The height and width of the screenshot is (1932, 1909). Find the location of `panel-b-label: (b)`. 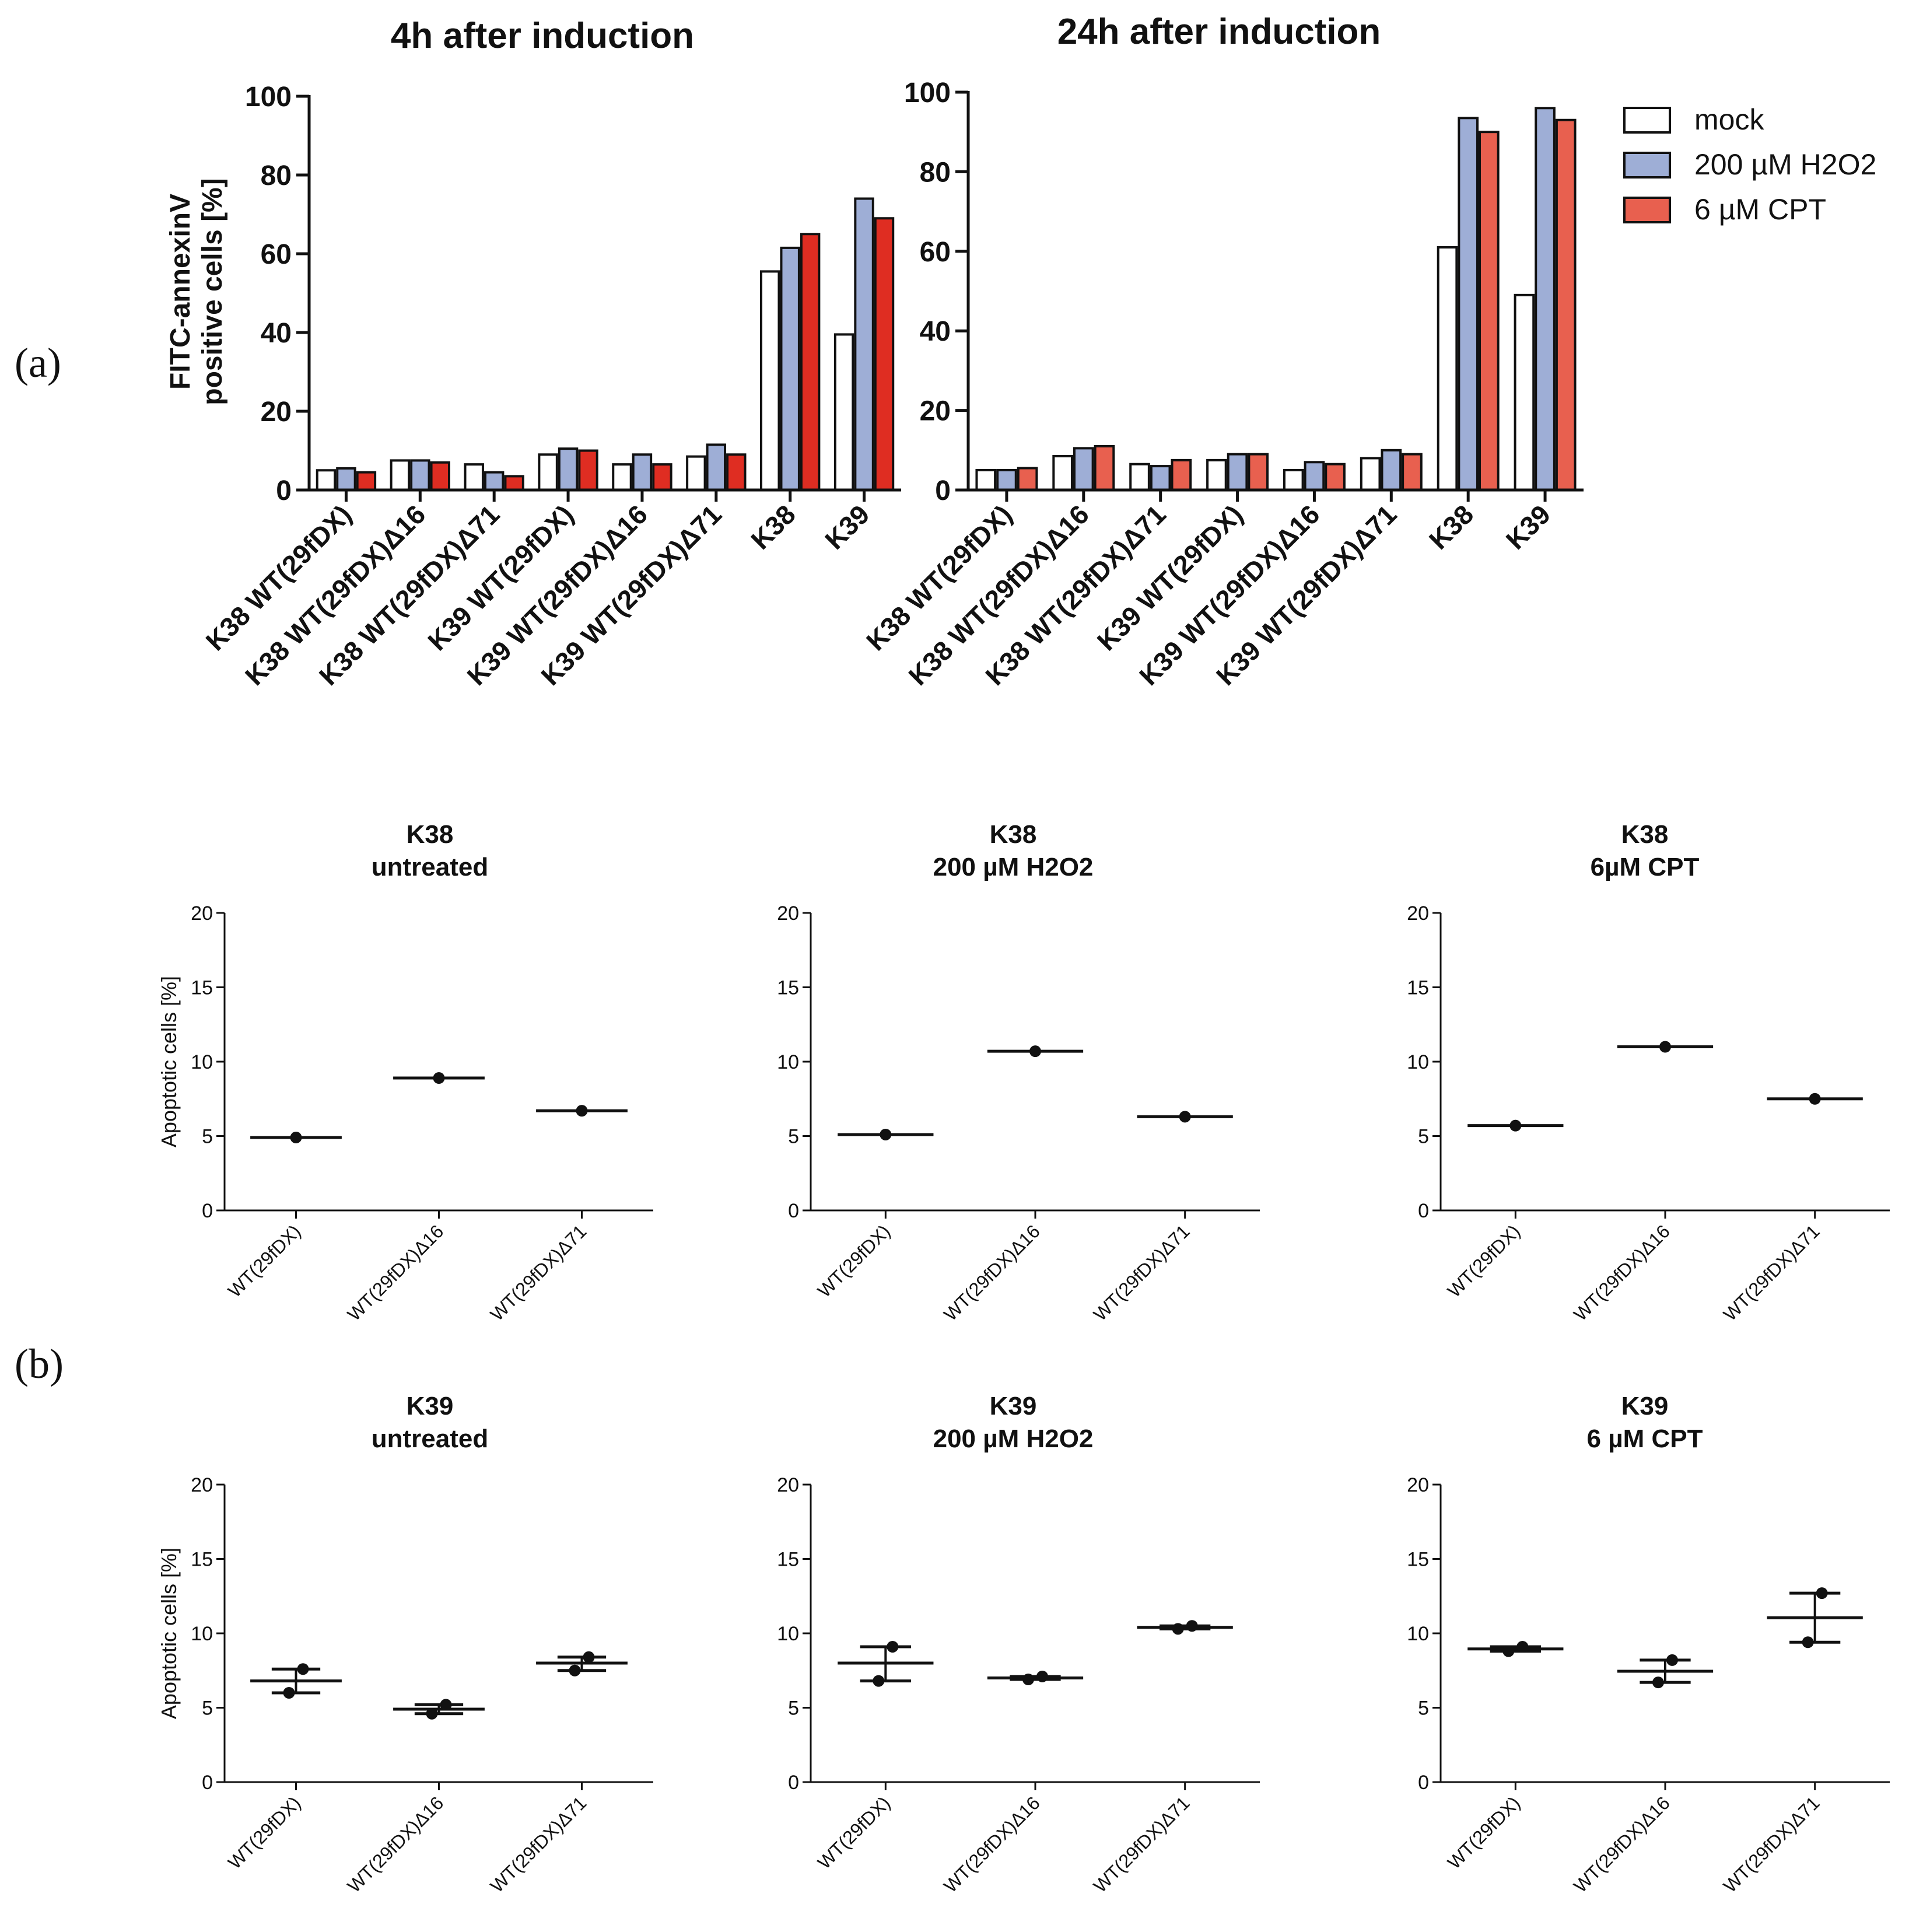

panel-b-label: (b) is located at coordinates (40, 1363).